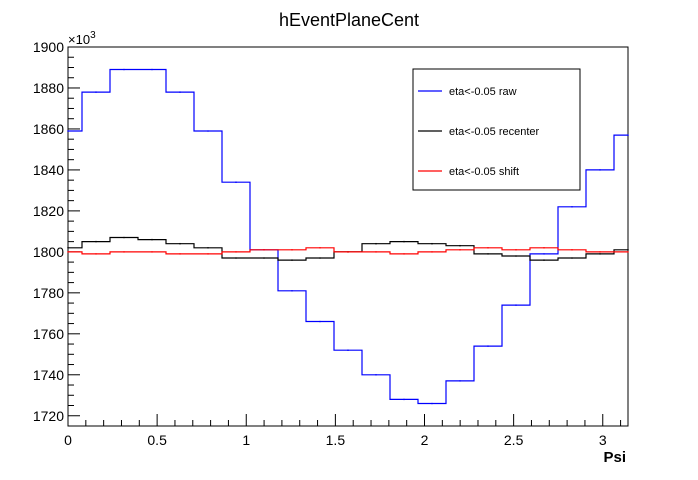  Describe the element at coordinates (614, 457) in the screenshot. I see `x-axis-label: Psi` at that location.